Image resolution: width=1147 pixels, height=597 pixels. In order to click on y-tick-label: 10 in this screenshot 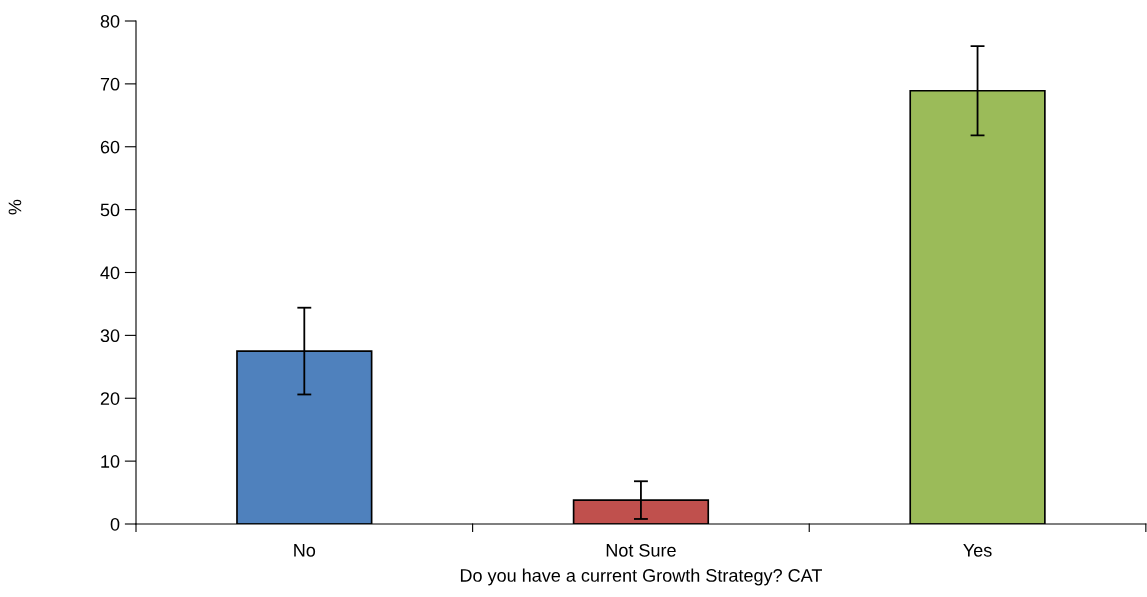, I will do `click(110, 461)`.